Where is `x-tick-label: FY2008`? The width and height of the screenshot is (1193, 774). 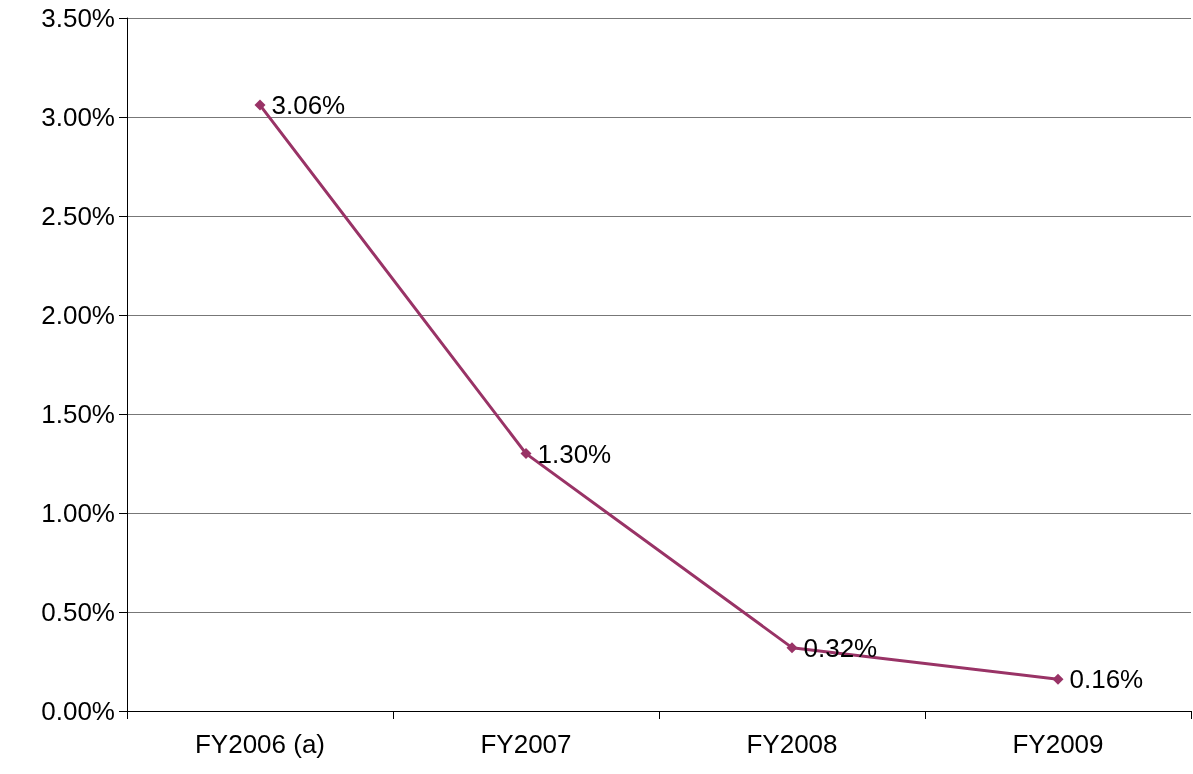 x-tick-label: FY2008 is located at coordinates (792, 744).